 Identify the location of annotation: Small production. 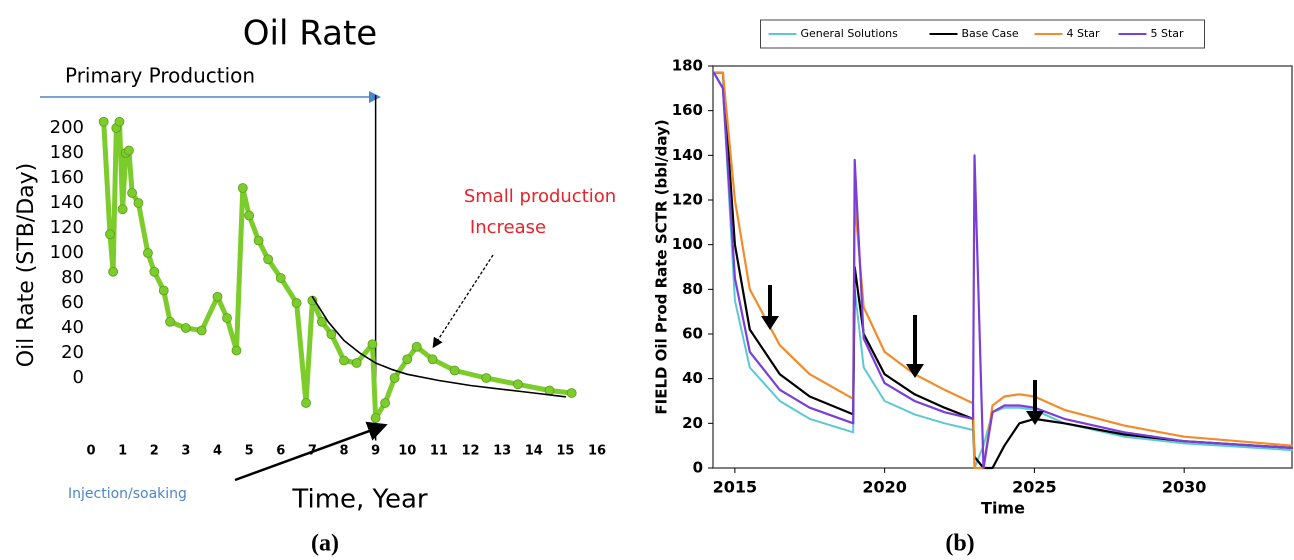
(540, 196).